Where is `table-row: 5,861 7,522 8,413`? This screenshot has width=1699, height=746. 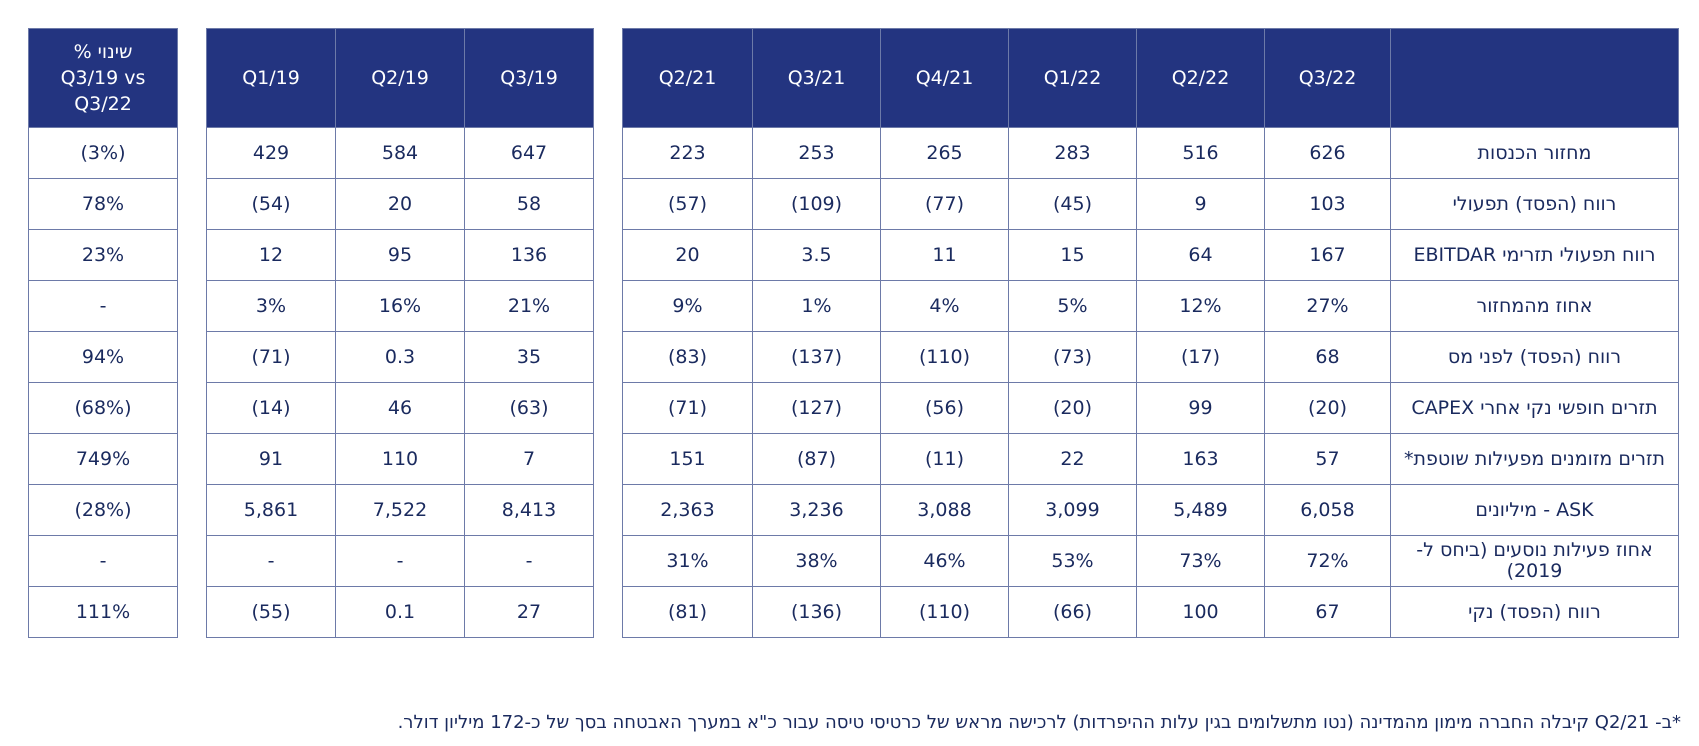
table-row: 5,861 7,522 8,413 is located at coordinates (400, 510).